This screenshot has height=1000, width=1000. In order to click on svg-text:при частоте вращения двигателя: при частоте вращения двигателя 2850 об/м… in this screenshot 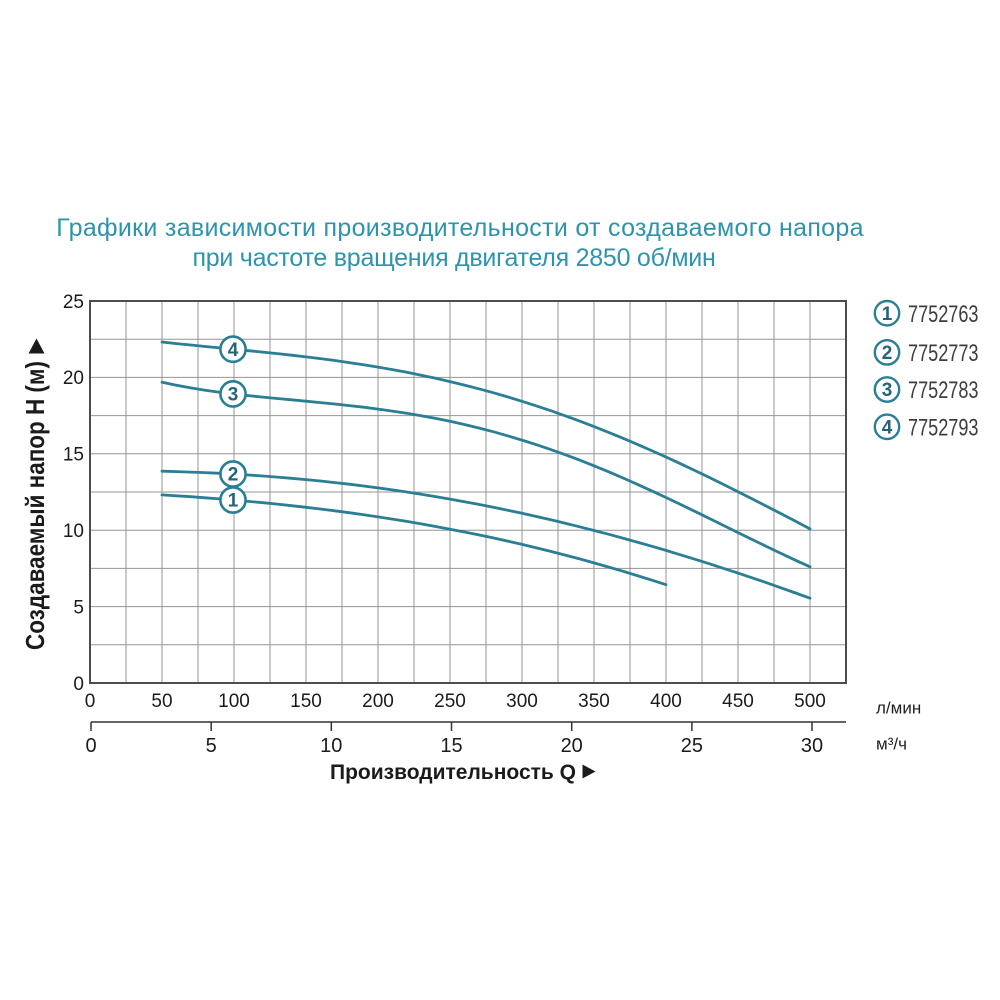, I will do `click(453, 258)`.